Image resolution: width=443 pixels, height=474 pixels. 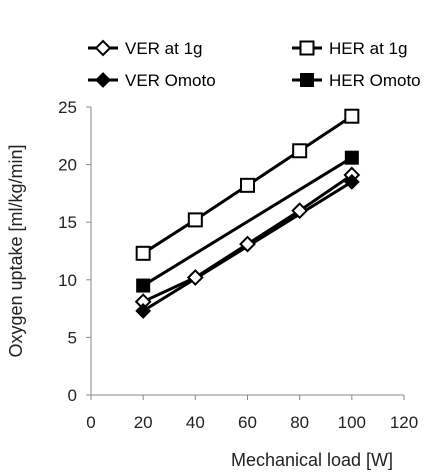 What do you see at coordinates (74, 251) in the screenshot?
I see `y-ticks: 0 5 10 15 20 25` at bounding box center [74, 251].